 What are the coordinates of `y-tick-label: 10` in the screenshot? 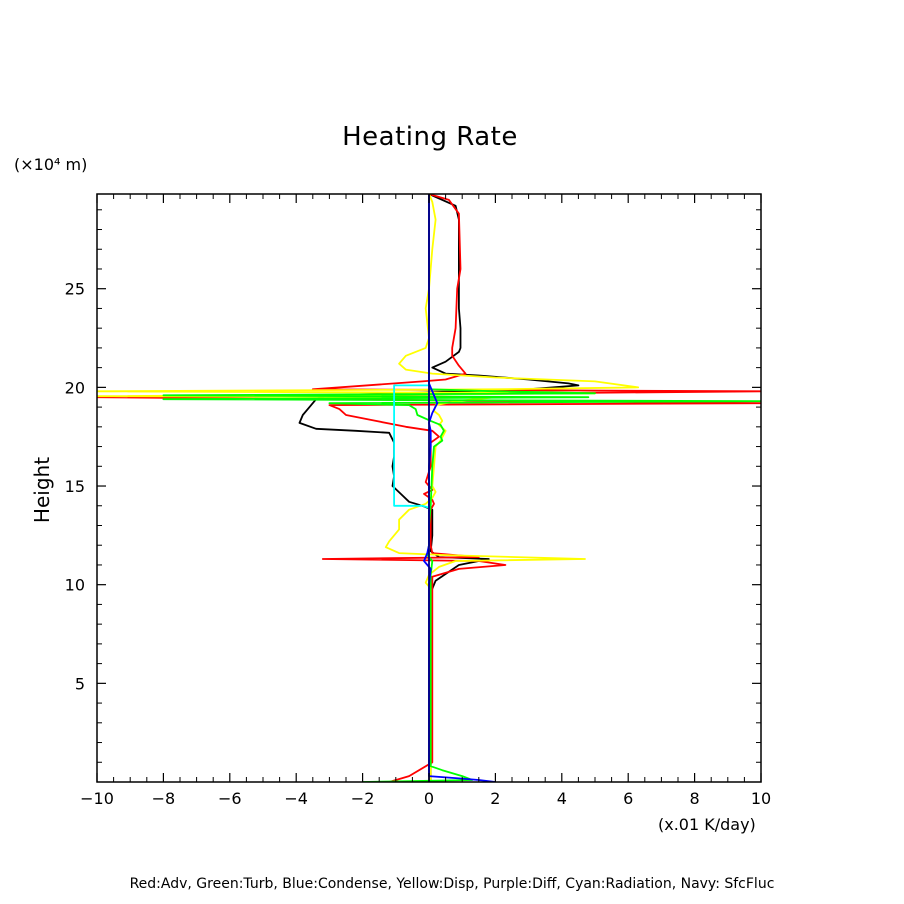 It's located at (75, 585).